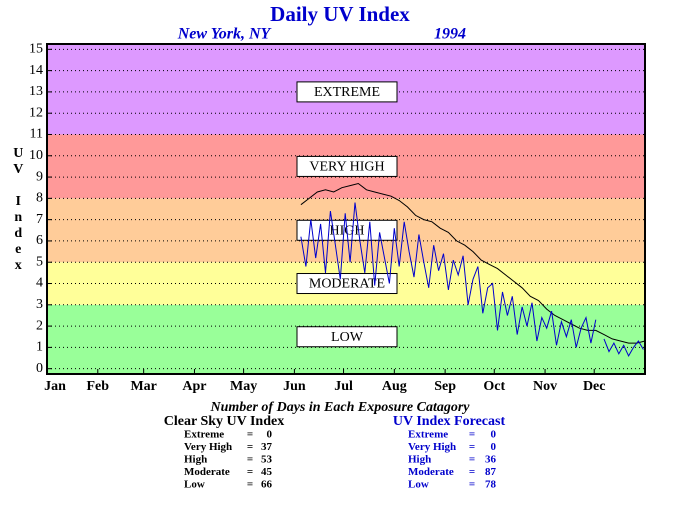  I want to click on y-tick-label: 15, so click(36, 49).